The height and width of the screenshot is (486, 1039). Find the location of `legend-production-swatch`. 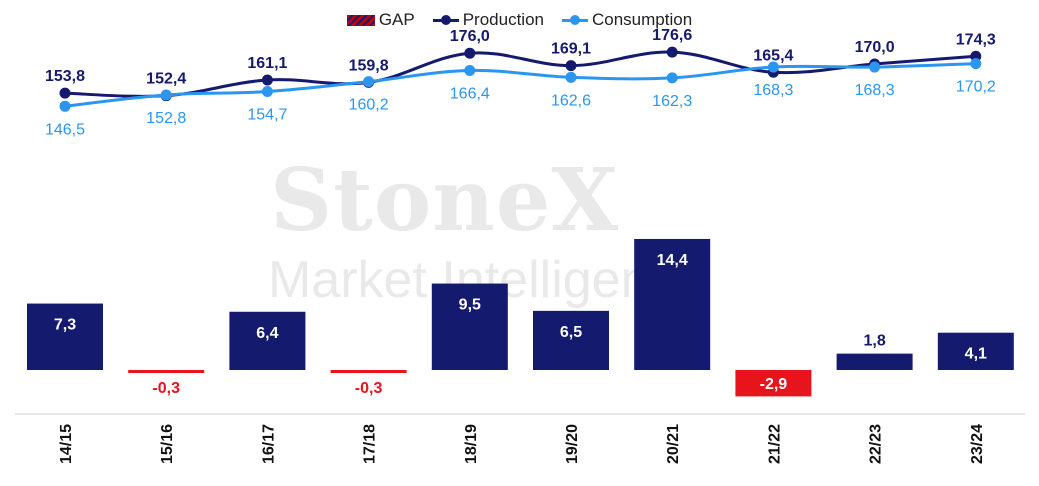

legend-production-swatch is located at coordinates (445, 20).